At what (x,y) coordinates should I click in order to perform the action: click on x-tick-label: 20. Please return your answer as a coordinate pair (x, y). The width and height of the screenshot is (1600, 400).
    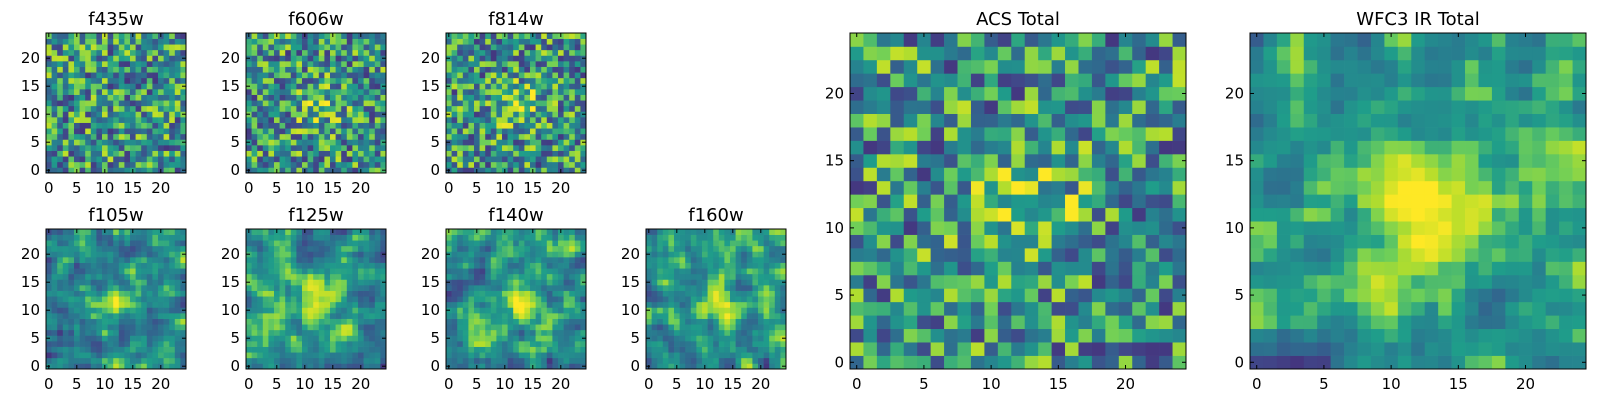
    Looking at the image, I should click on (360, 384).